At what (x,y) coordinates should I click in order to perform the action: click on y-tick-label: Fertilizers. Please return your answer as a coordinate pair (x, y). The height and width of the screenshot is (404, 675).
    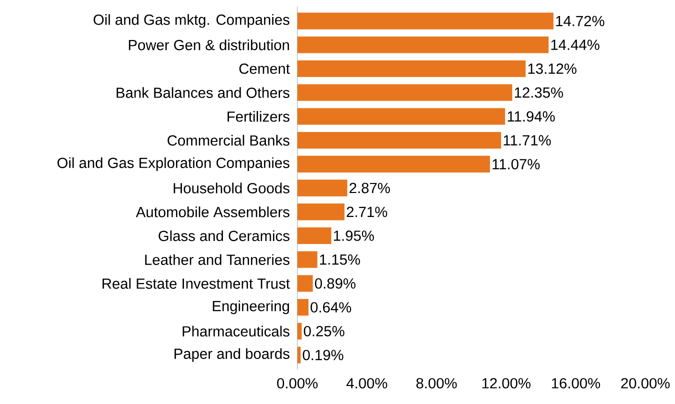
    Looking at the image, I should click on (259, 116).